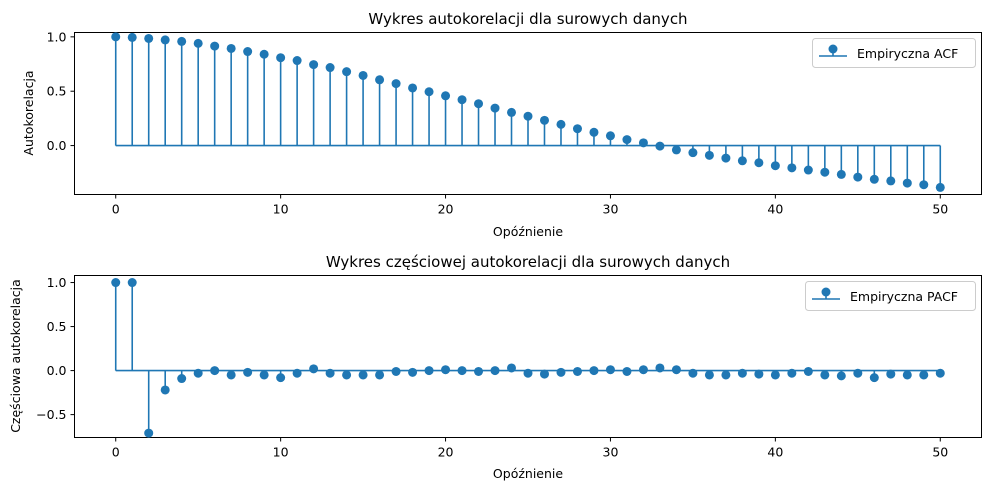 Image resolution: width=992 pixels, height=492 pixels. Describe the element at coordinates (527, 19) in the screenshot. I see `acf-title: Wykres autokorelacji dla surowych danych` at that location.